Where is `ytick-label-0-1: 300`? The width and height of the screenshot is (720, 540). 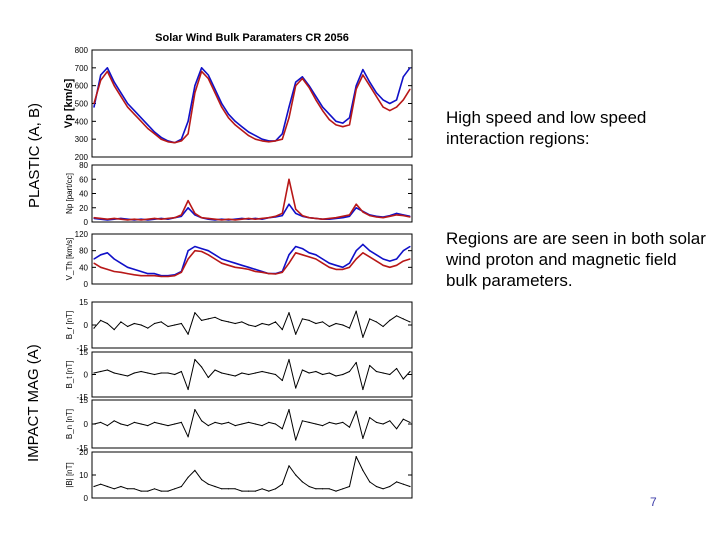
ytick-label-0-1: 300 is located at coordinates (82, 139).